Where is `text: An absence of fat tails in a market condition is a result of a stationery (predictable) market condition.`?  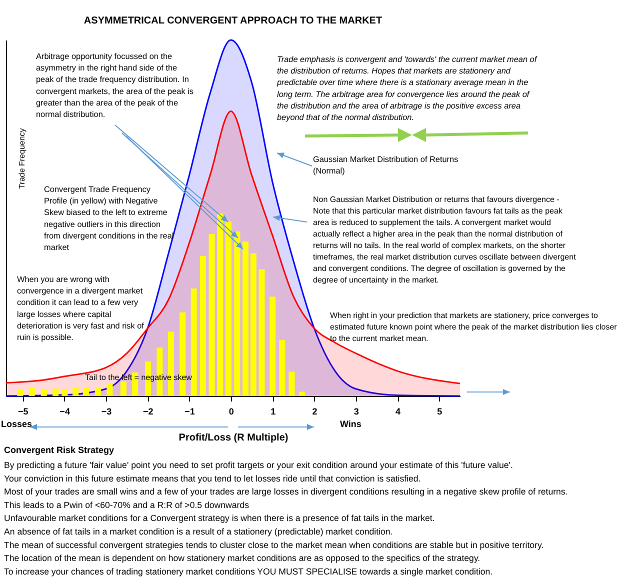 text: An absence of fat tails in a market condition is a result of a stationery (predictable) market condition. is located at coordinates (198, 531).